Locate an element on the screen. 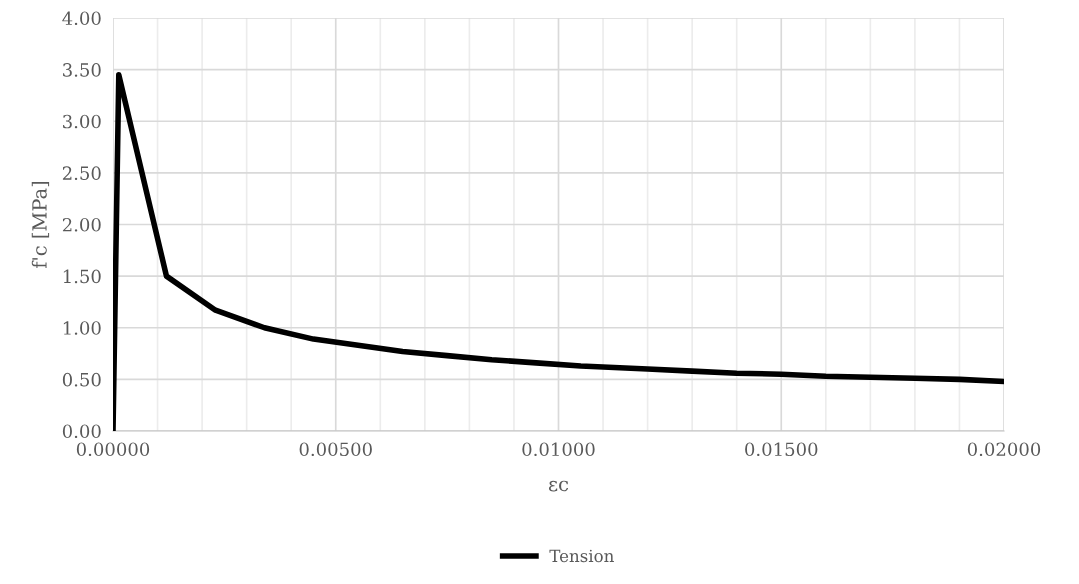 The height and width of the screenshot is (584, 1079). y-tick-label: 0.00 is located at coordinates (81, 431).